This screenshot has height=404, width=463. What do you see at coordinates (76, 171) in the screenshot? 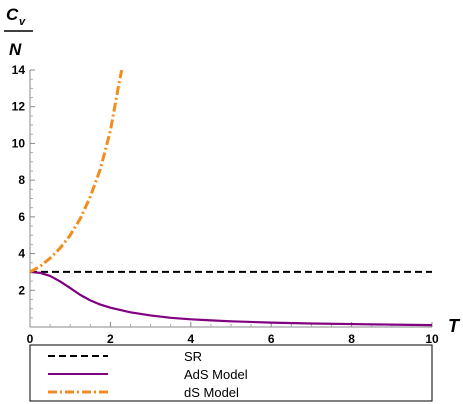
I see `series-line-ds-model` at bounding box center [76, 171].